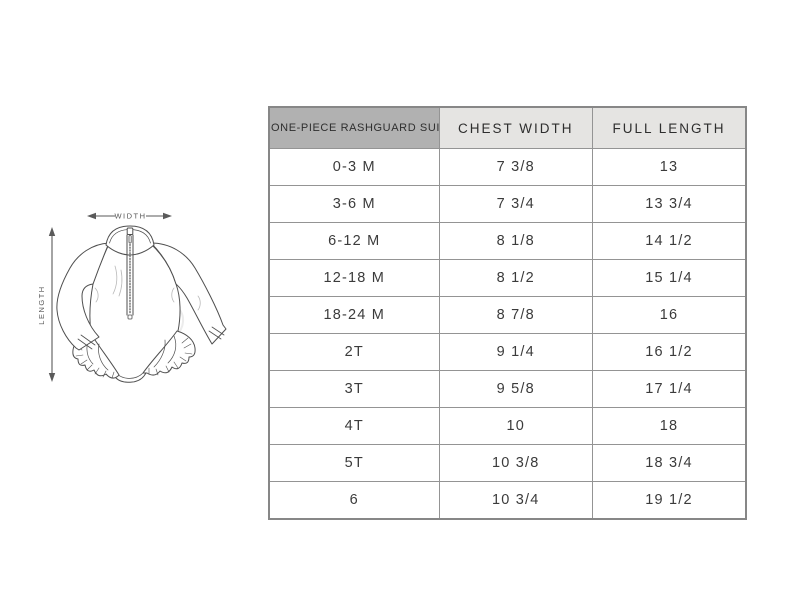 The height and width of the screenshot is (612, 792). I want to click on chest-width-cell: 8 1/2, so click(515, 278).